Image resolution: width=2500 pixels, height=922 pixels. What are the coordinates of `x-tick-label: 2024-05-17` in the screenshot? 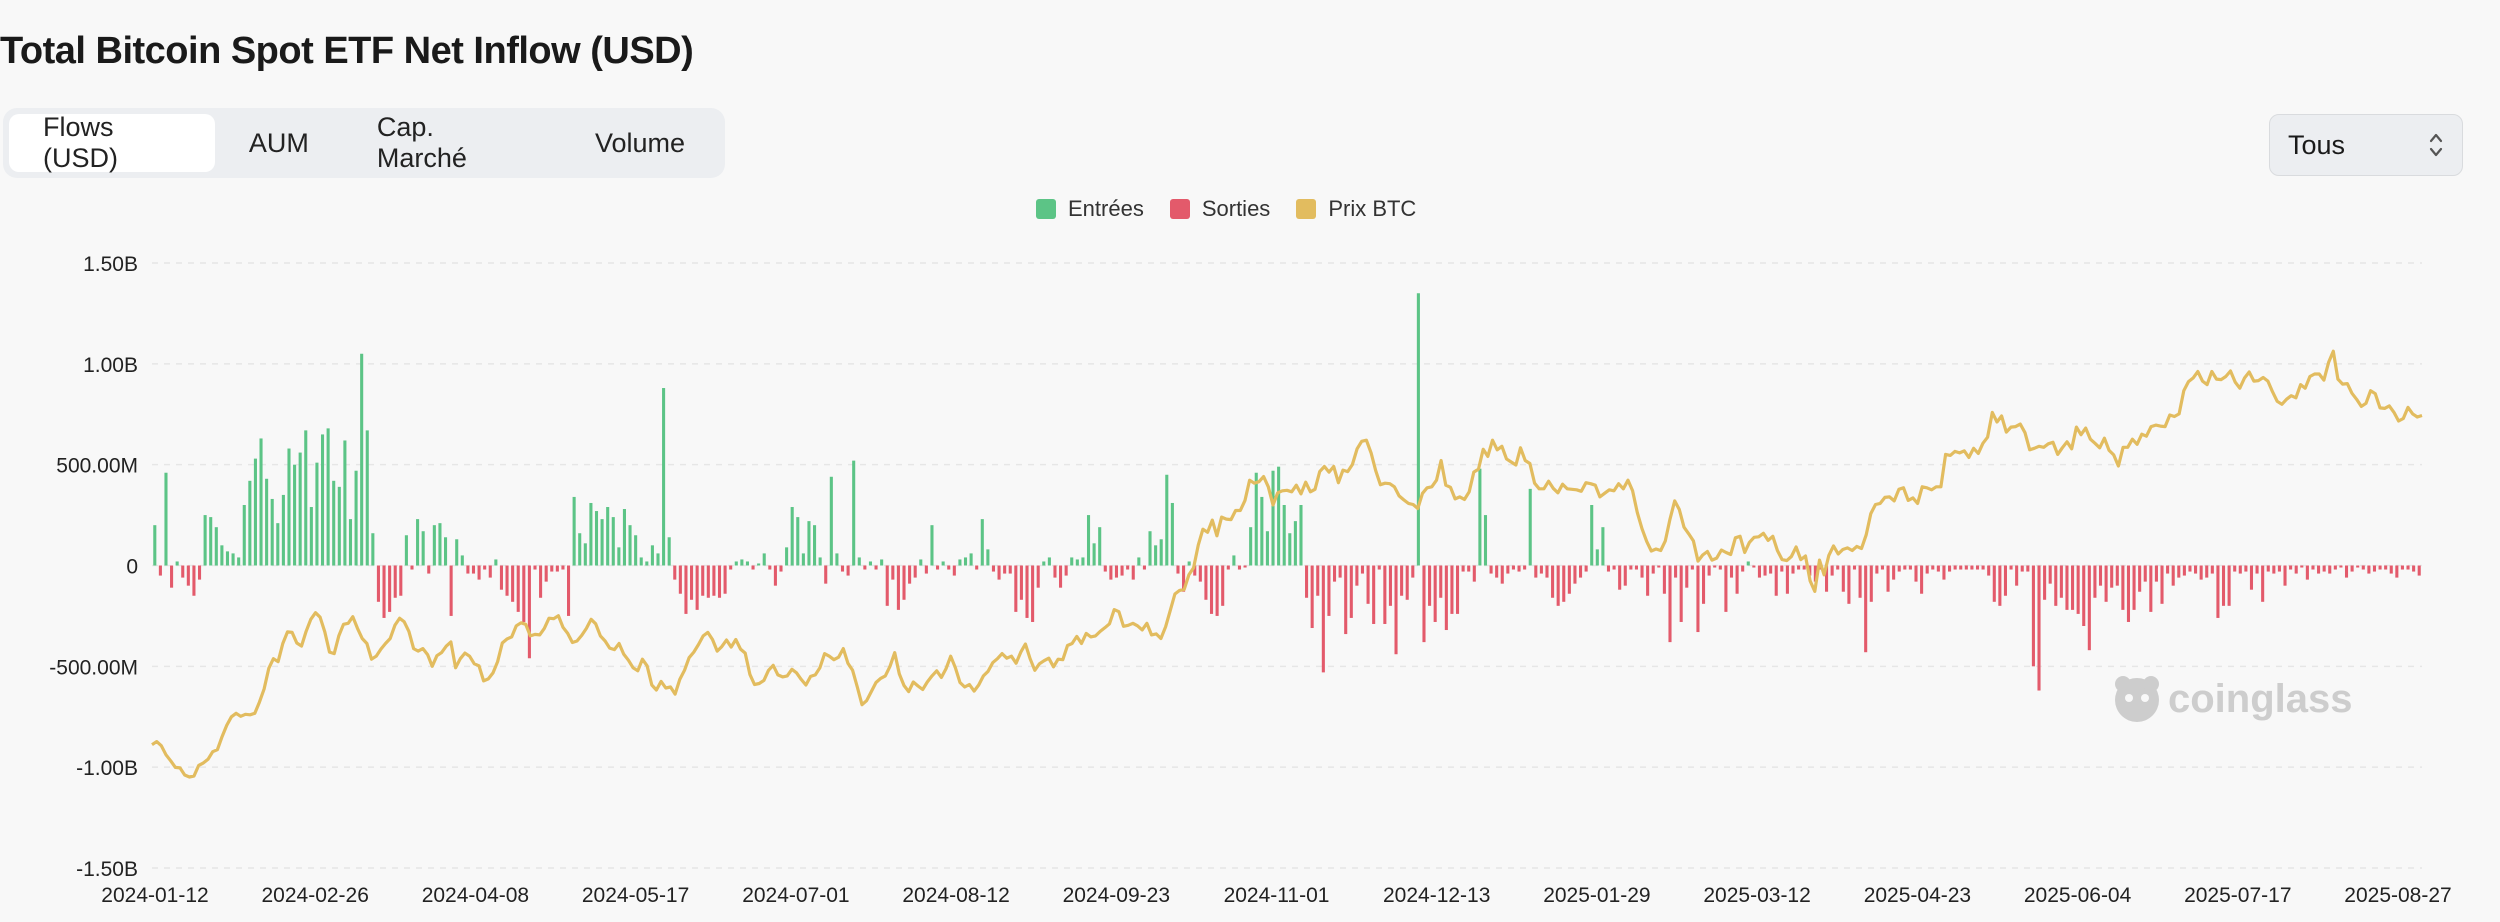 It's located at (635, 895).